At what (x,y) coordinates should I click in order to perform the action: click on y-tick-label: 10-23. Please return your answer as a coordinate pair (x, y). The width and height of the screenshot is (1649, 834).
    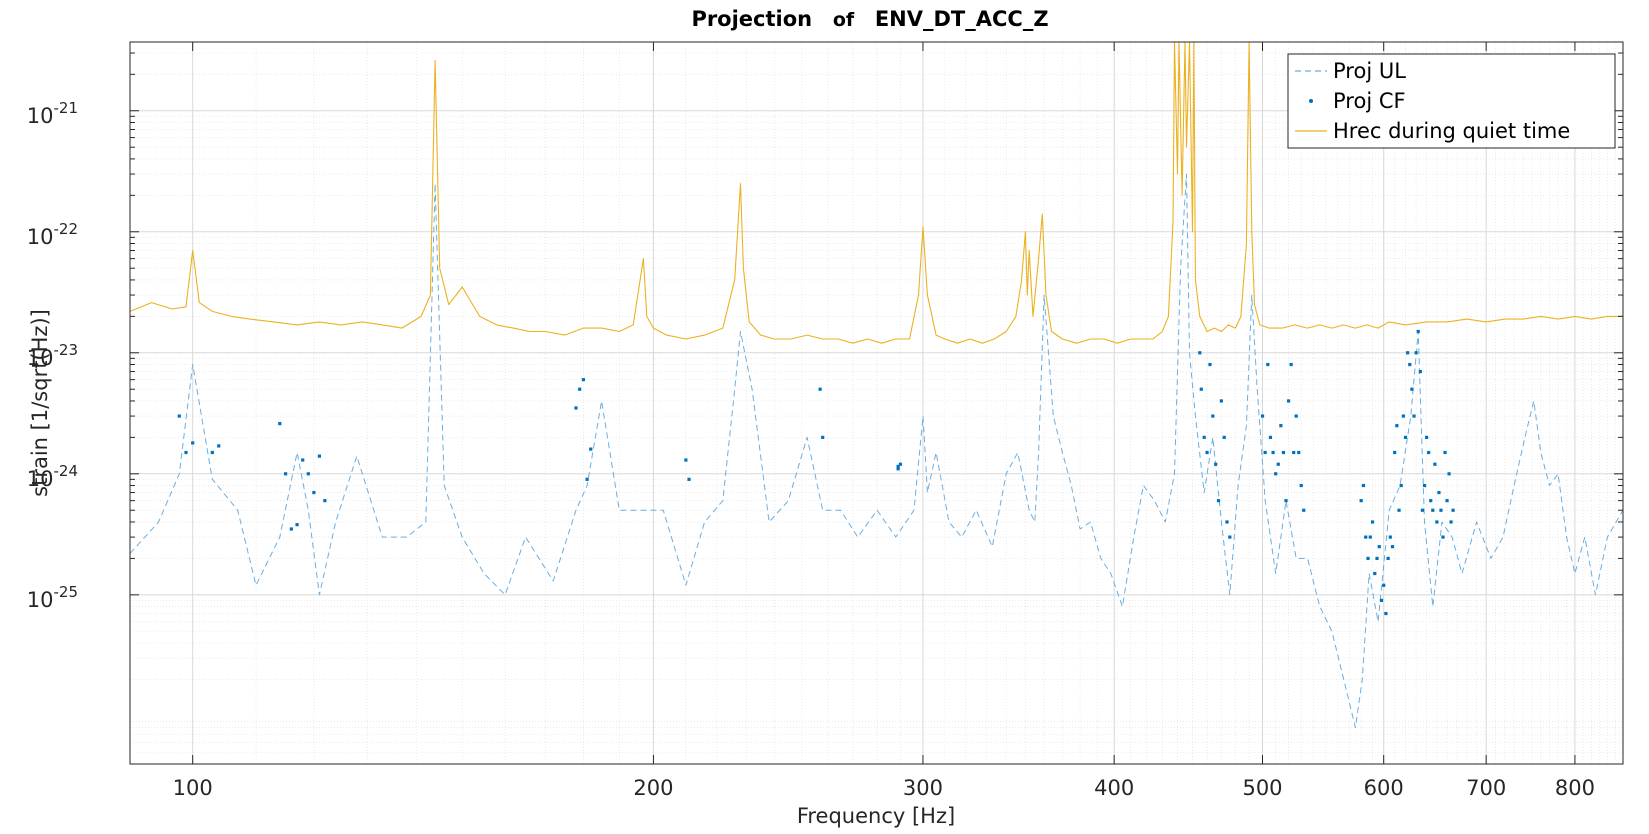
    Looking at the image, I should click on (52, 355).